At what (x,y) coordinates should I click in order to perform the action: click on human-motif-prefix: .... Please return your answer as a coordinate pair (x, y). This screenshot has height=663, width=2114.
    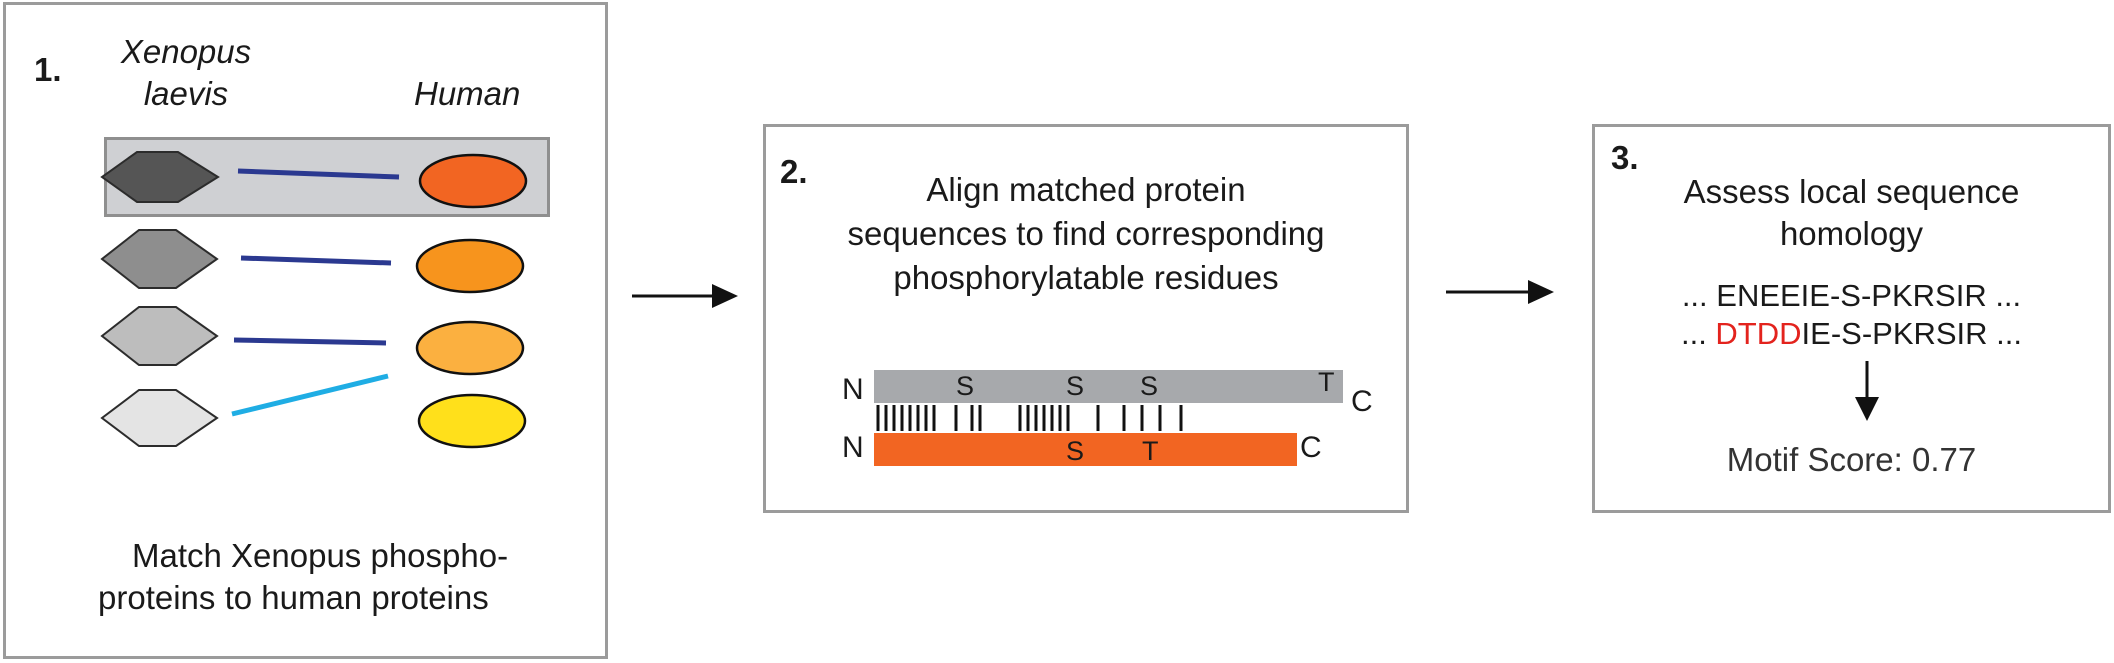
    Looking at the image, I should click on (1698, 333).